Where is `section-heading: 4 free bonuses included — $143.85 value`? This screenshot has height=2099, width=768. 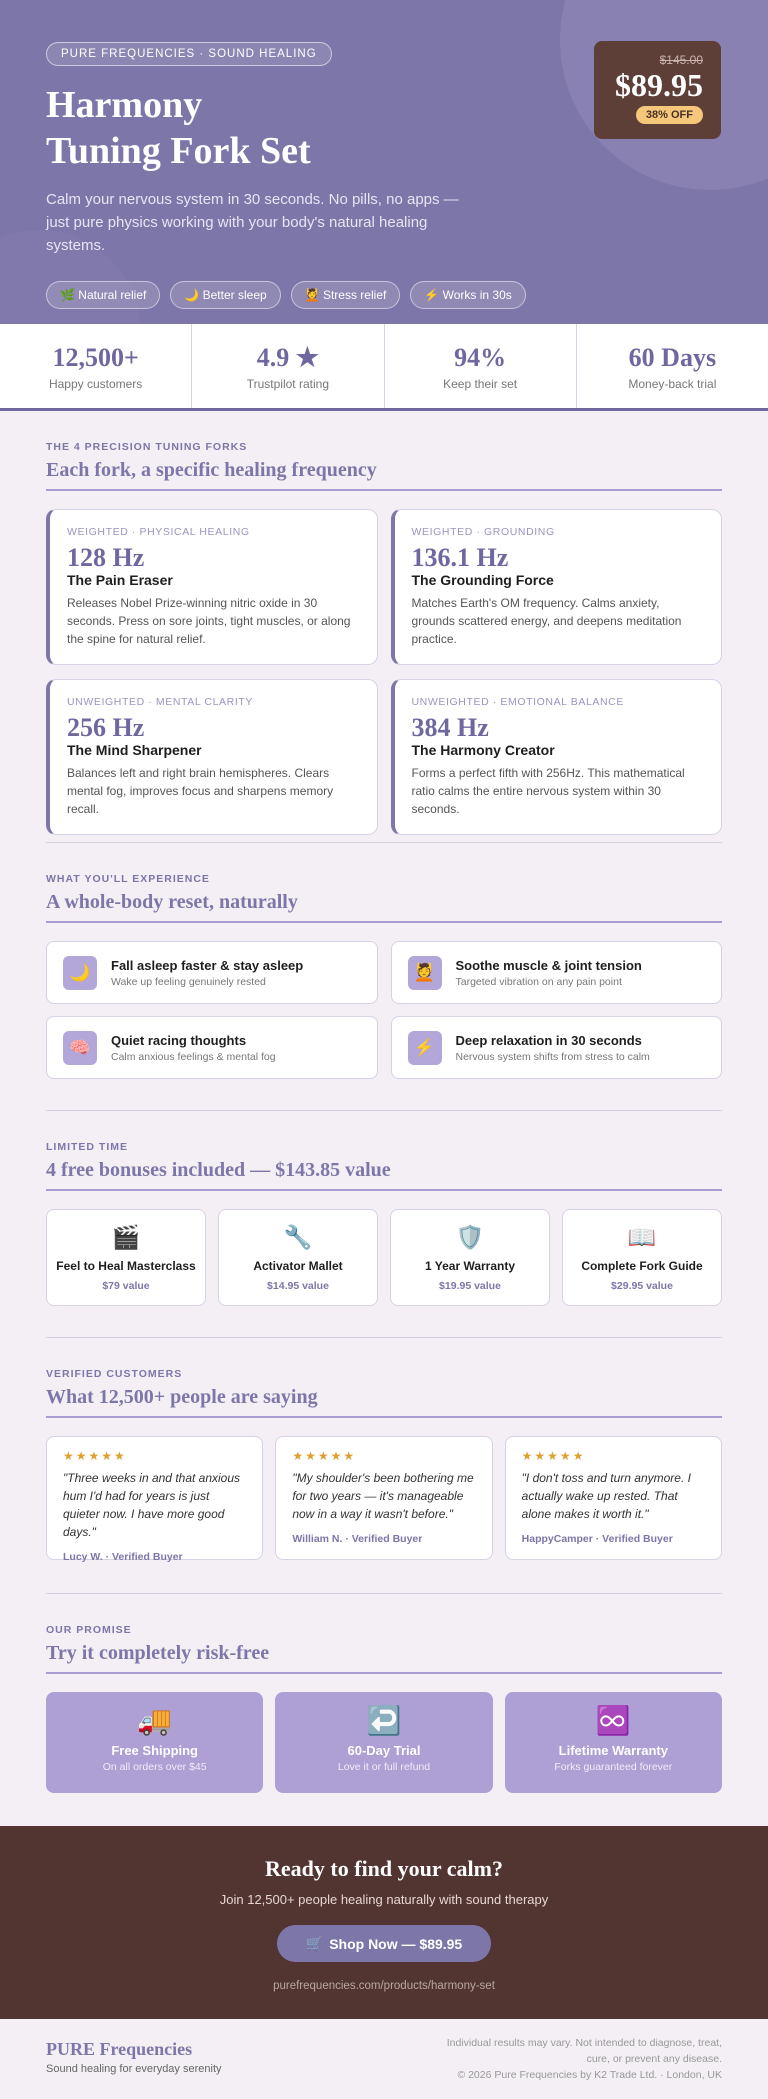 section-heading: 4 free bonuses included — $143.85 value is located at coordinates (384, 1172).